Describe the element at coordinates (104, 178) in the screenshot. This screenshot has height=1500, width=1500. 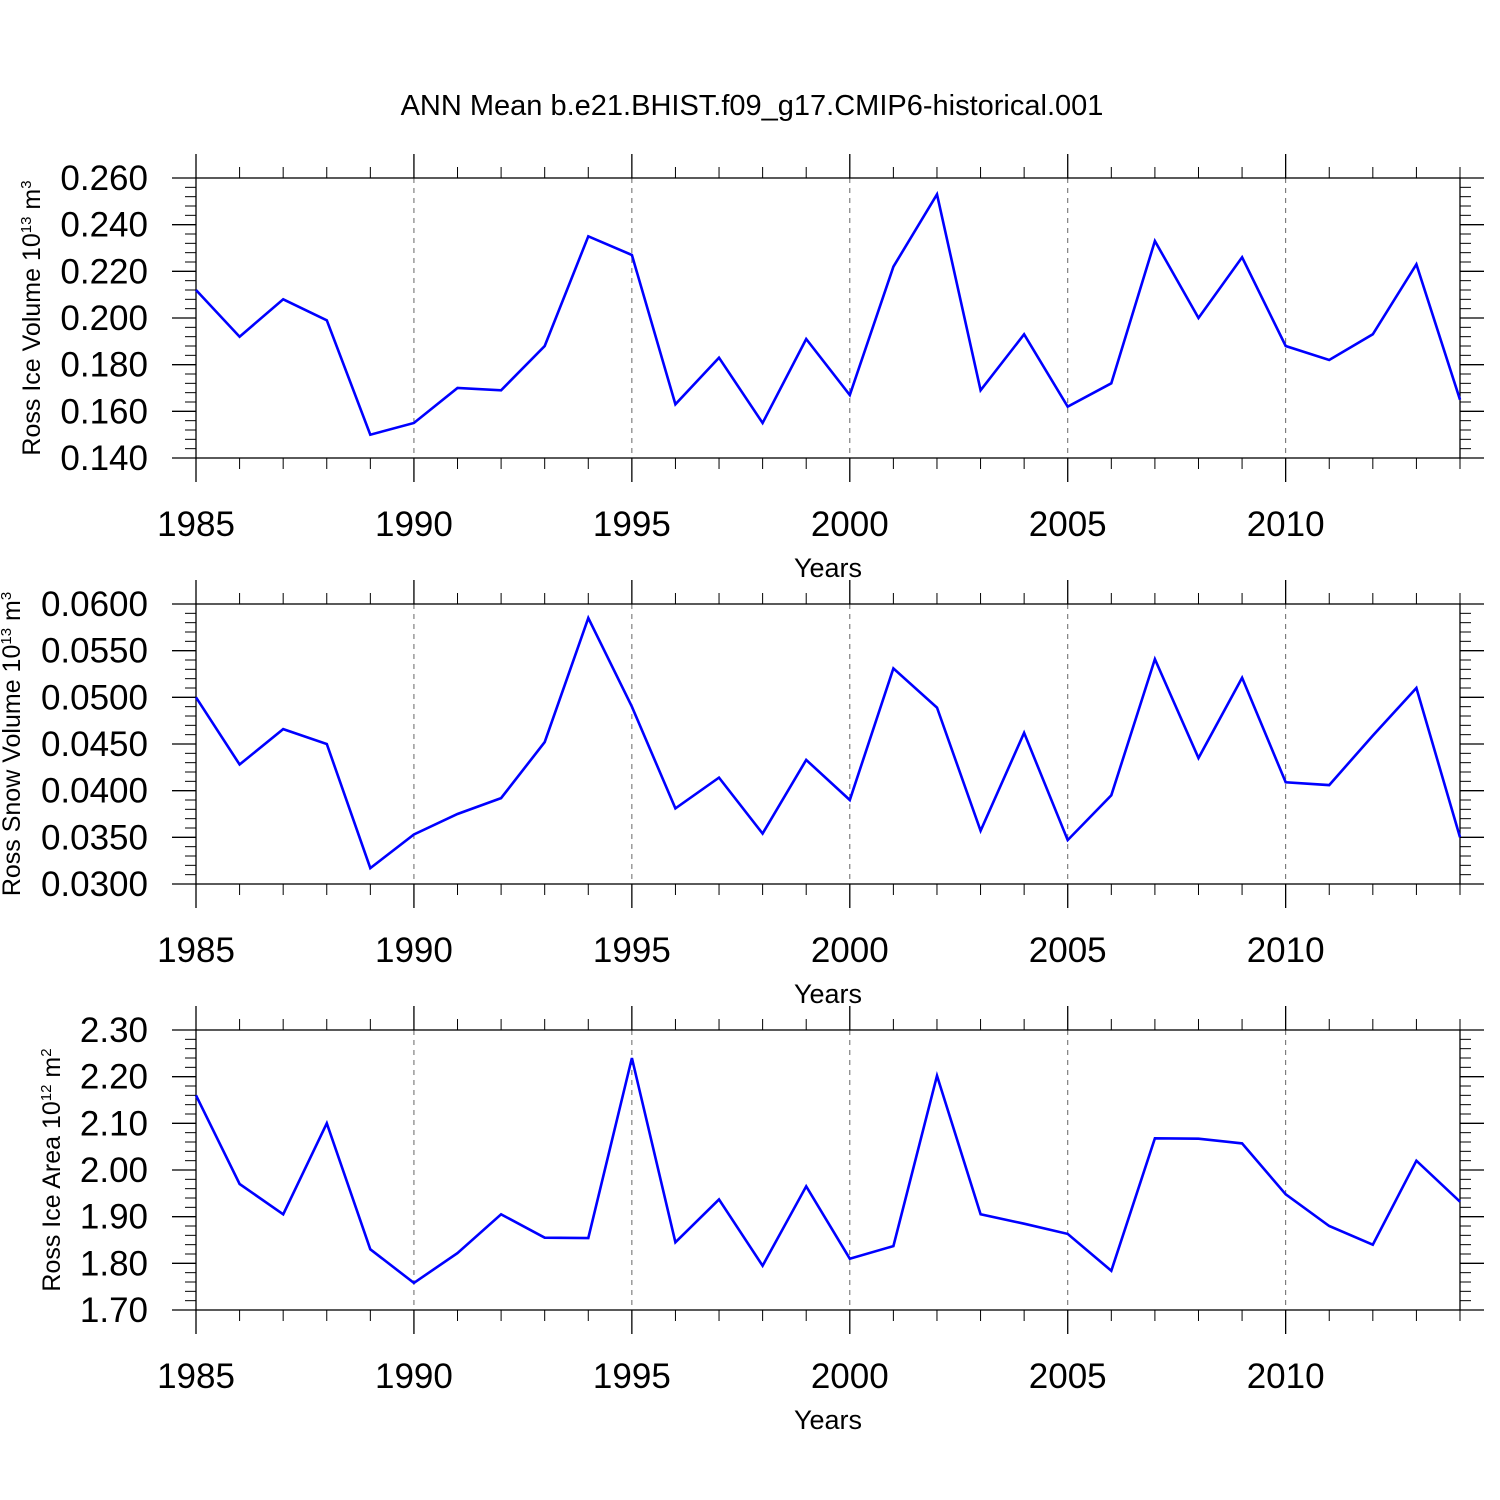
I see `panel-1-y-tick-label: 0.260` at that location.